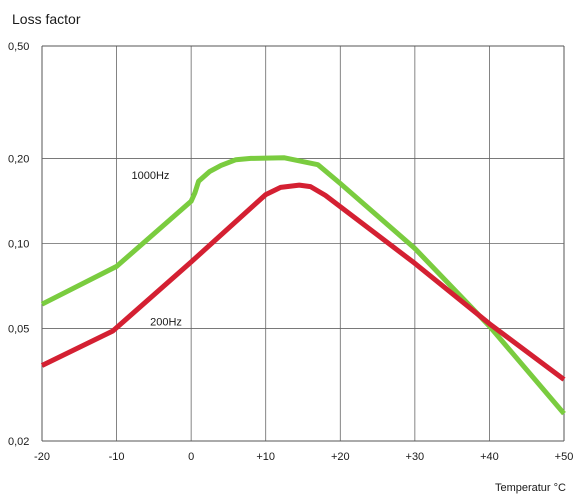  What do you see at coordinates (18, 159) in the screenshot?
I see `y-tick-label: 0,20` at bounding box center [18, 159].